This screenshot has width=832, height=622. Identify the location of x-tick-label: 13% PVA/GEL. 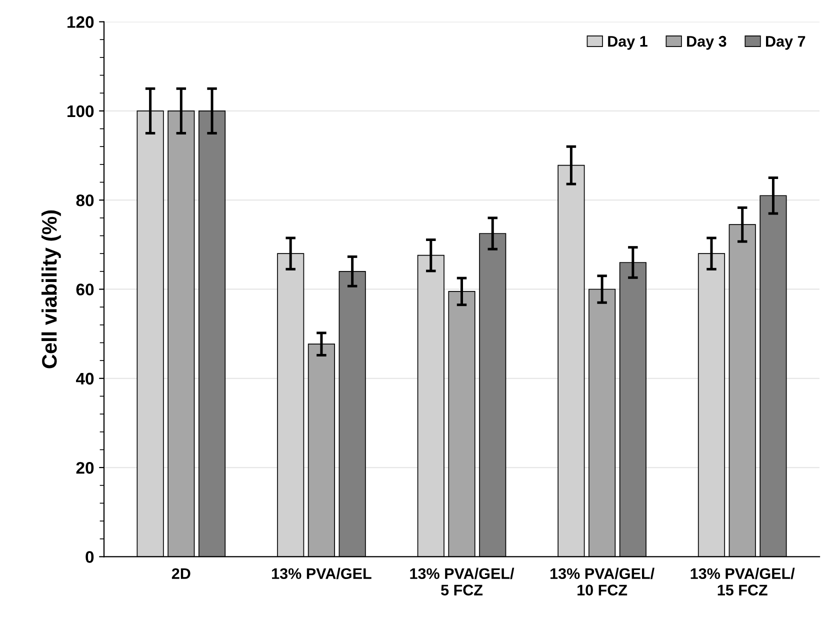
(322, 574).